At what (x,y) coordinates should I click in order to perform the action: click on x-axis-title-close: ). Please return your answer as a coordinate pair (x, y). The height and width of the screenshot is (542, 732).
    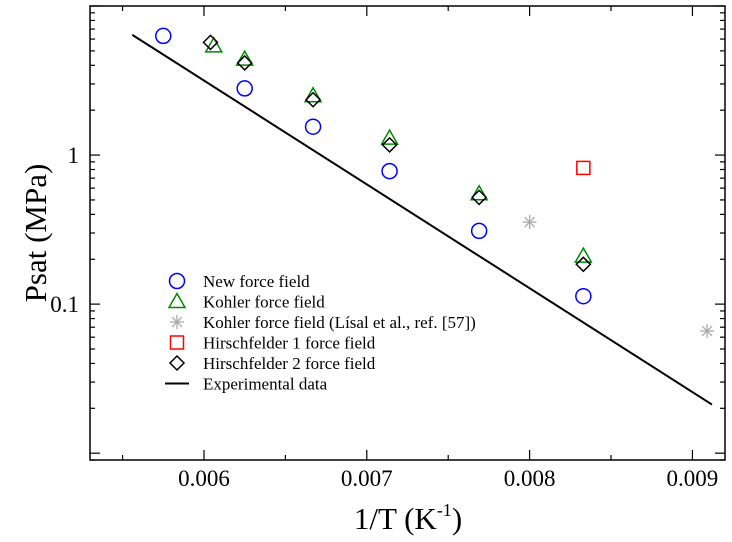
    Looking at the image, I should click on (457, 518).